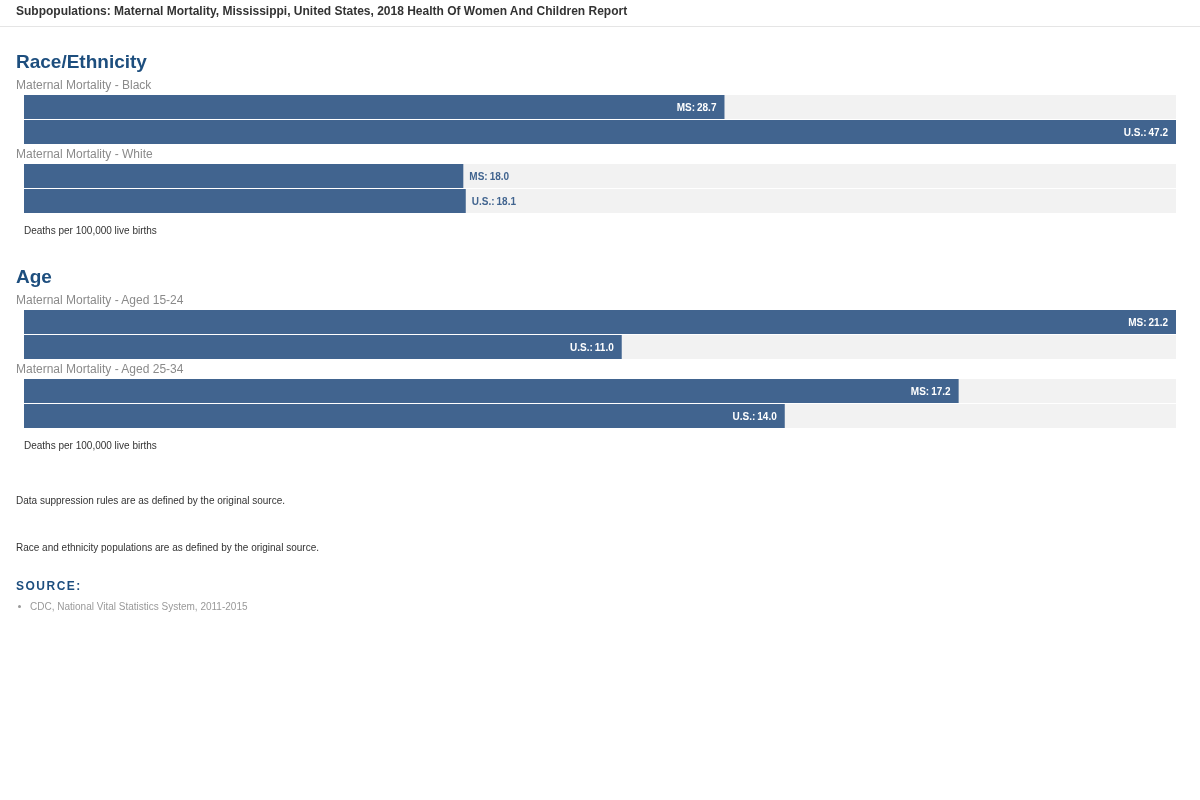 The height and width of the screenshot is (800, 1200). What do you see at coordinates (1158, 132) in the screenshot?
I see `data-label: 47.2` at bounding box center [1158, 132].